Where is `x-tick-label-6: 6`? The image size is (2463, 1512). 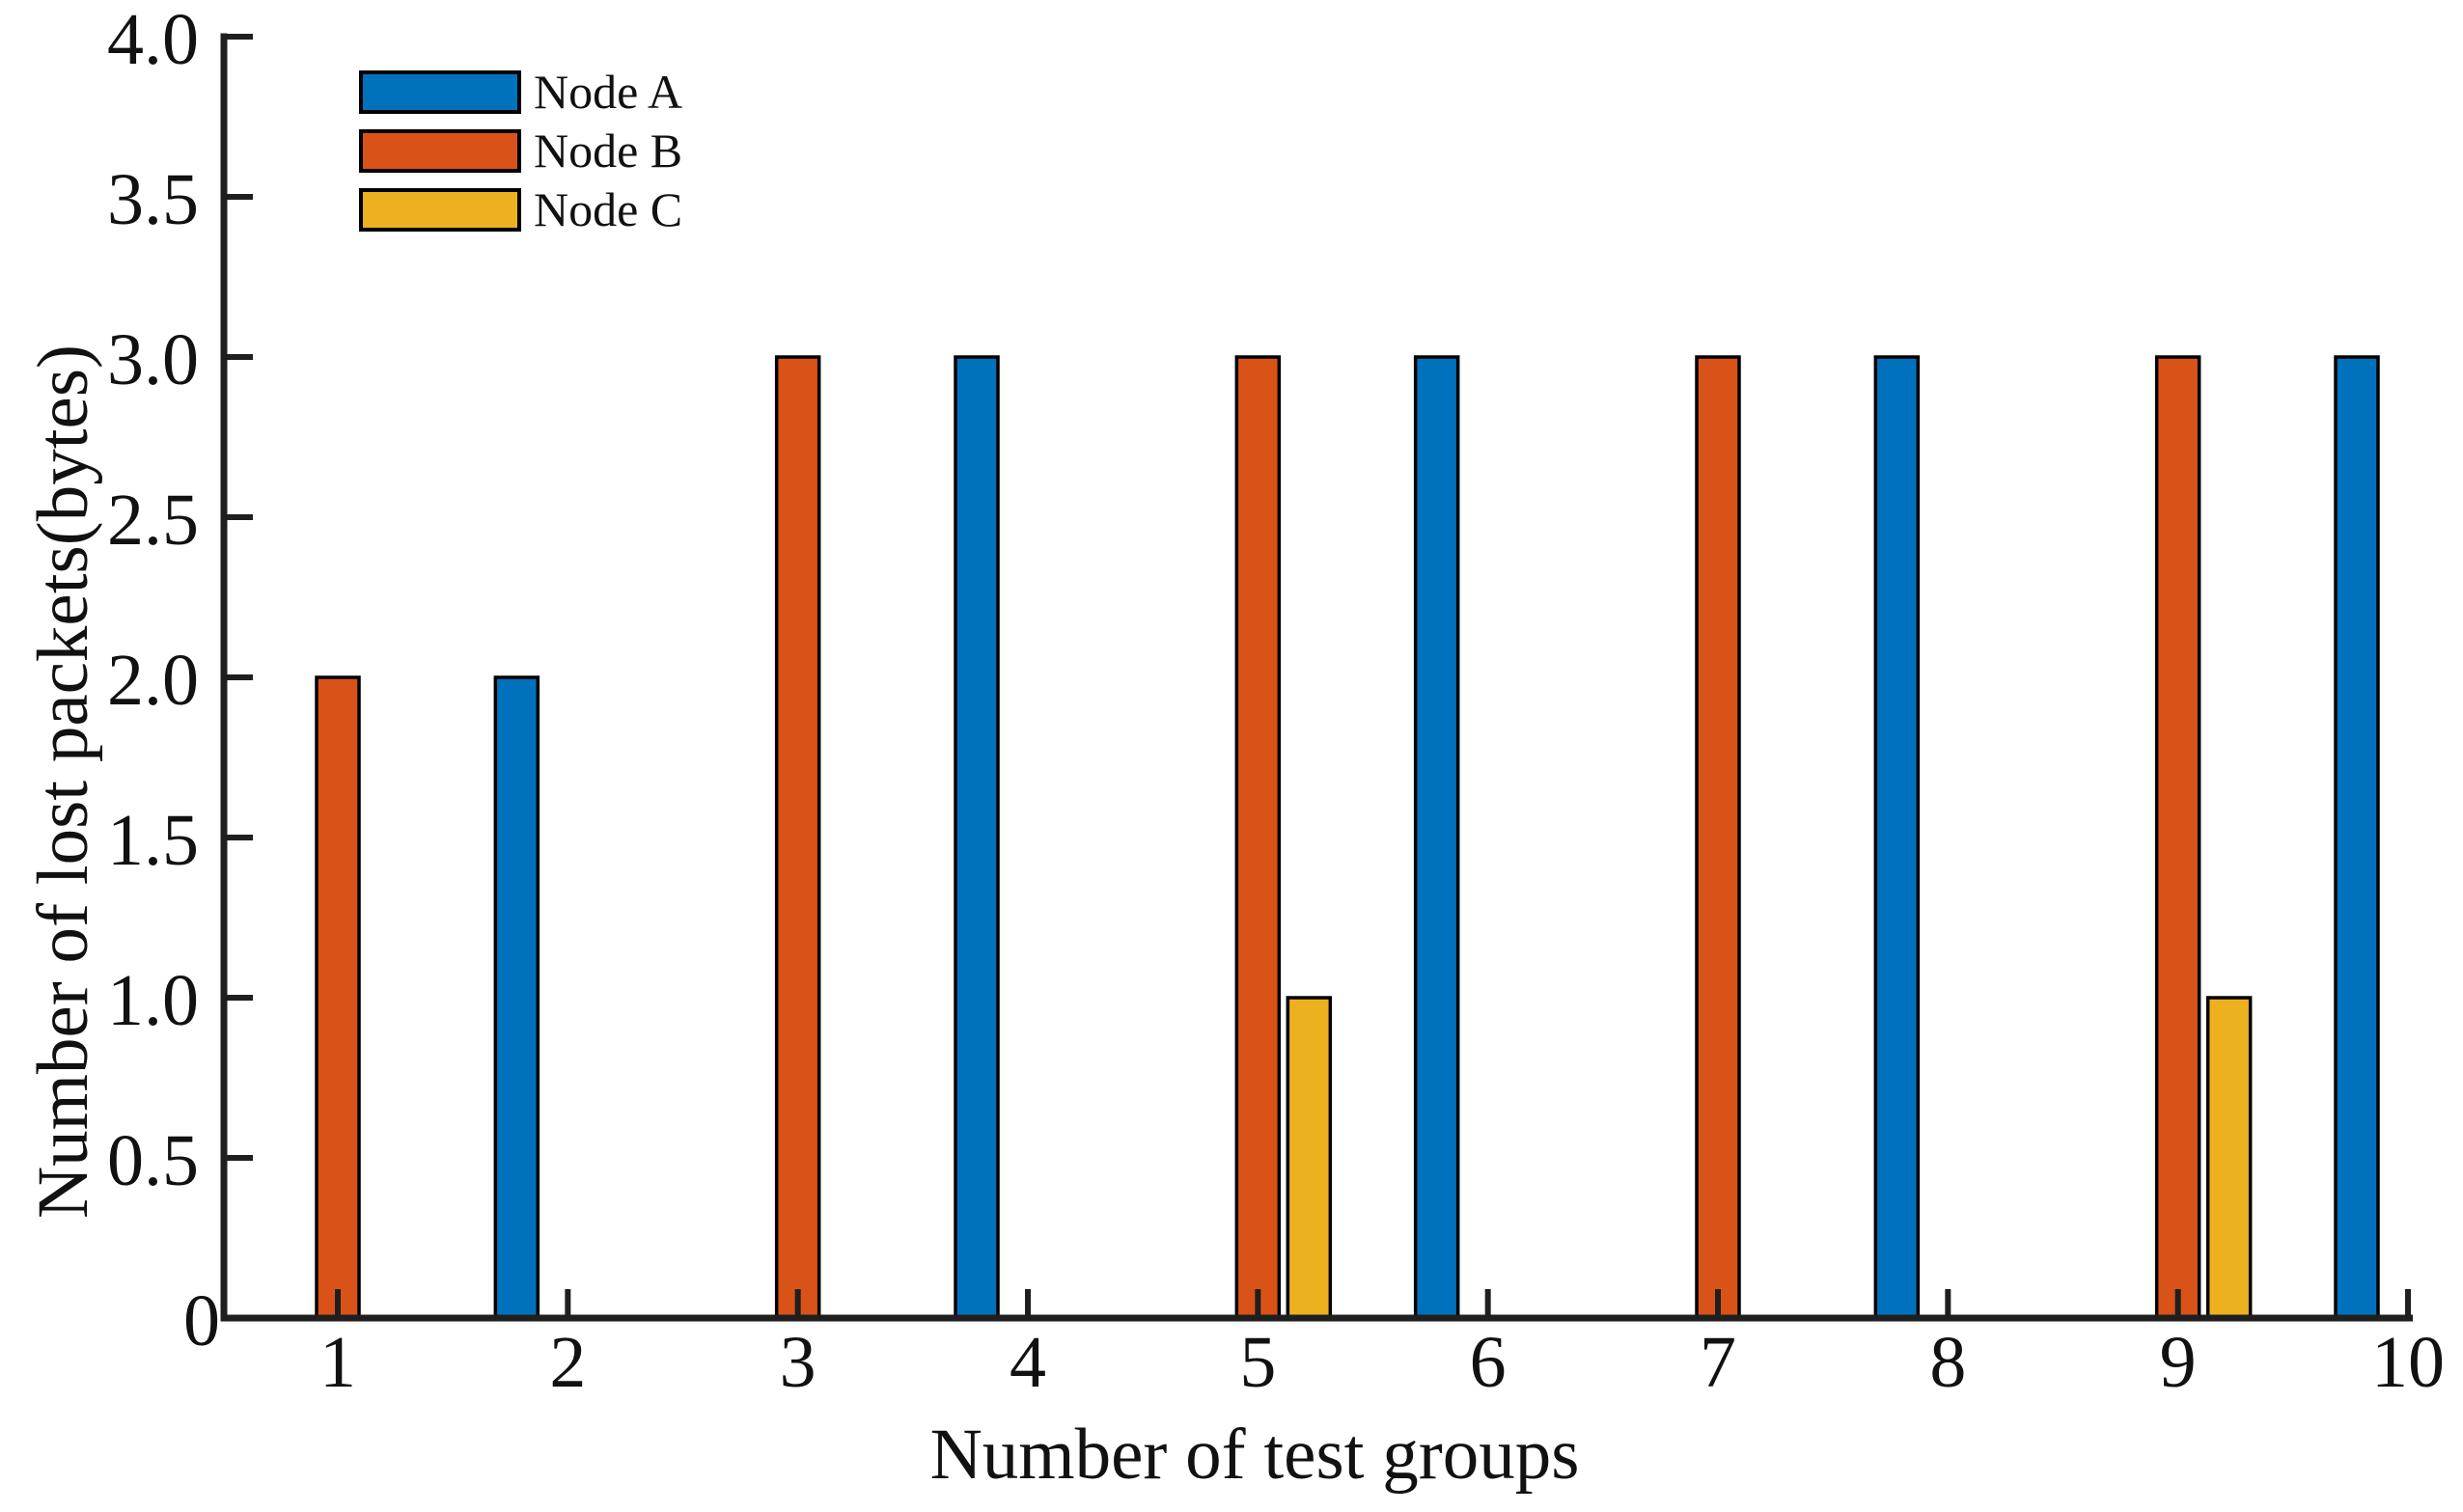
x-tick-label-6: 6 is located at coordinates (1489, 1362).